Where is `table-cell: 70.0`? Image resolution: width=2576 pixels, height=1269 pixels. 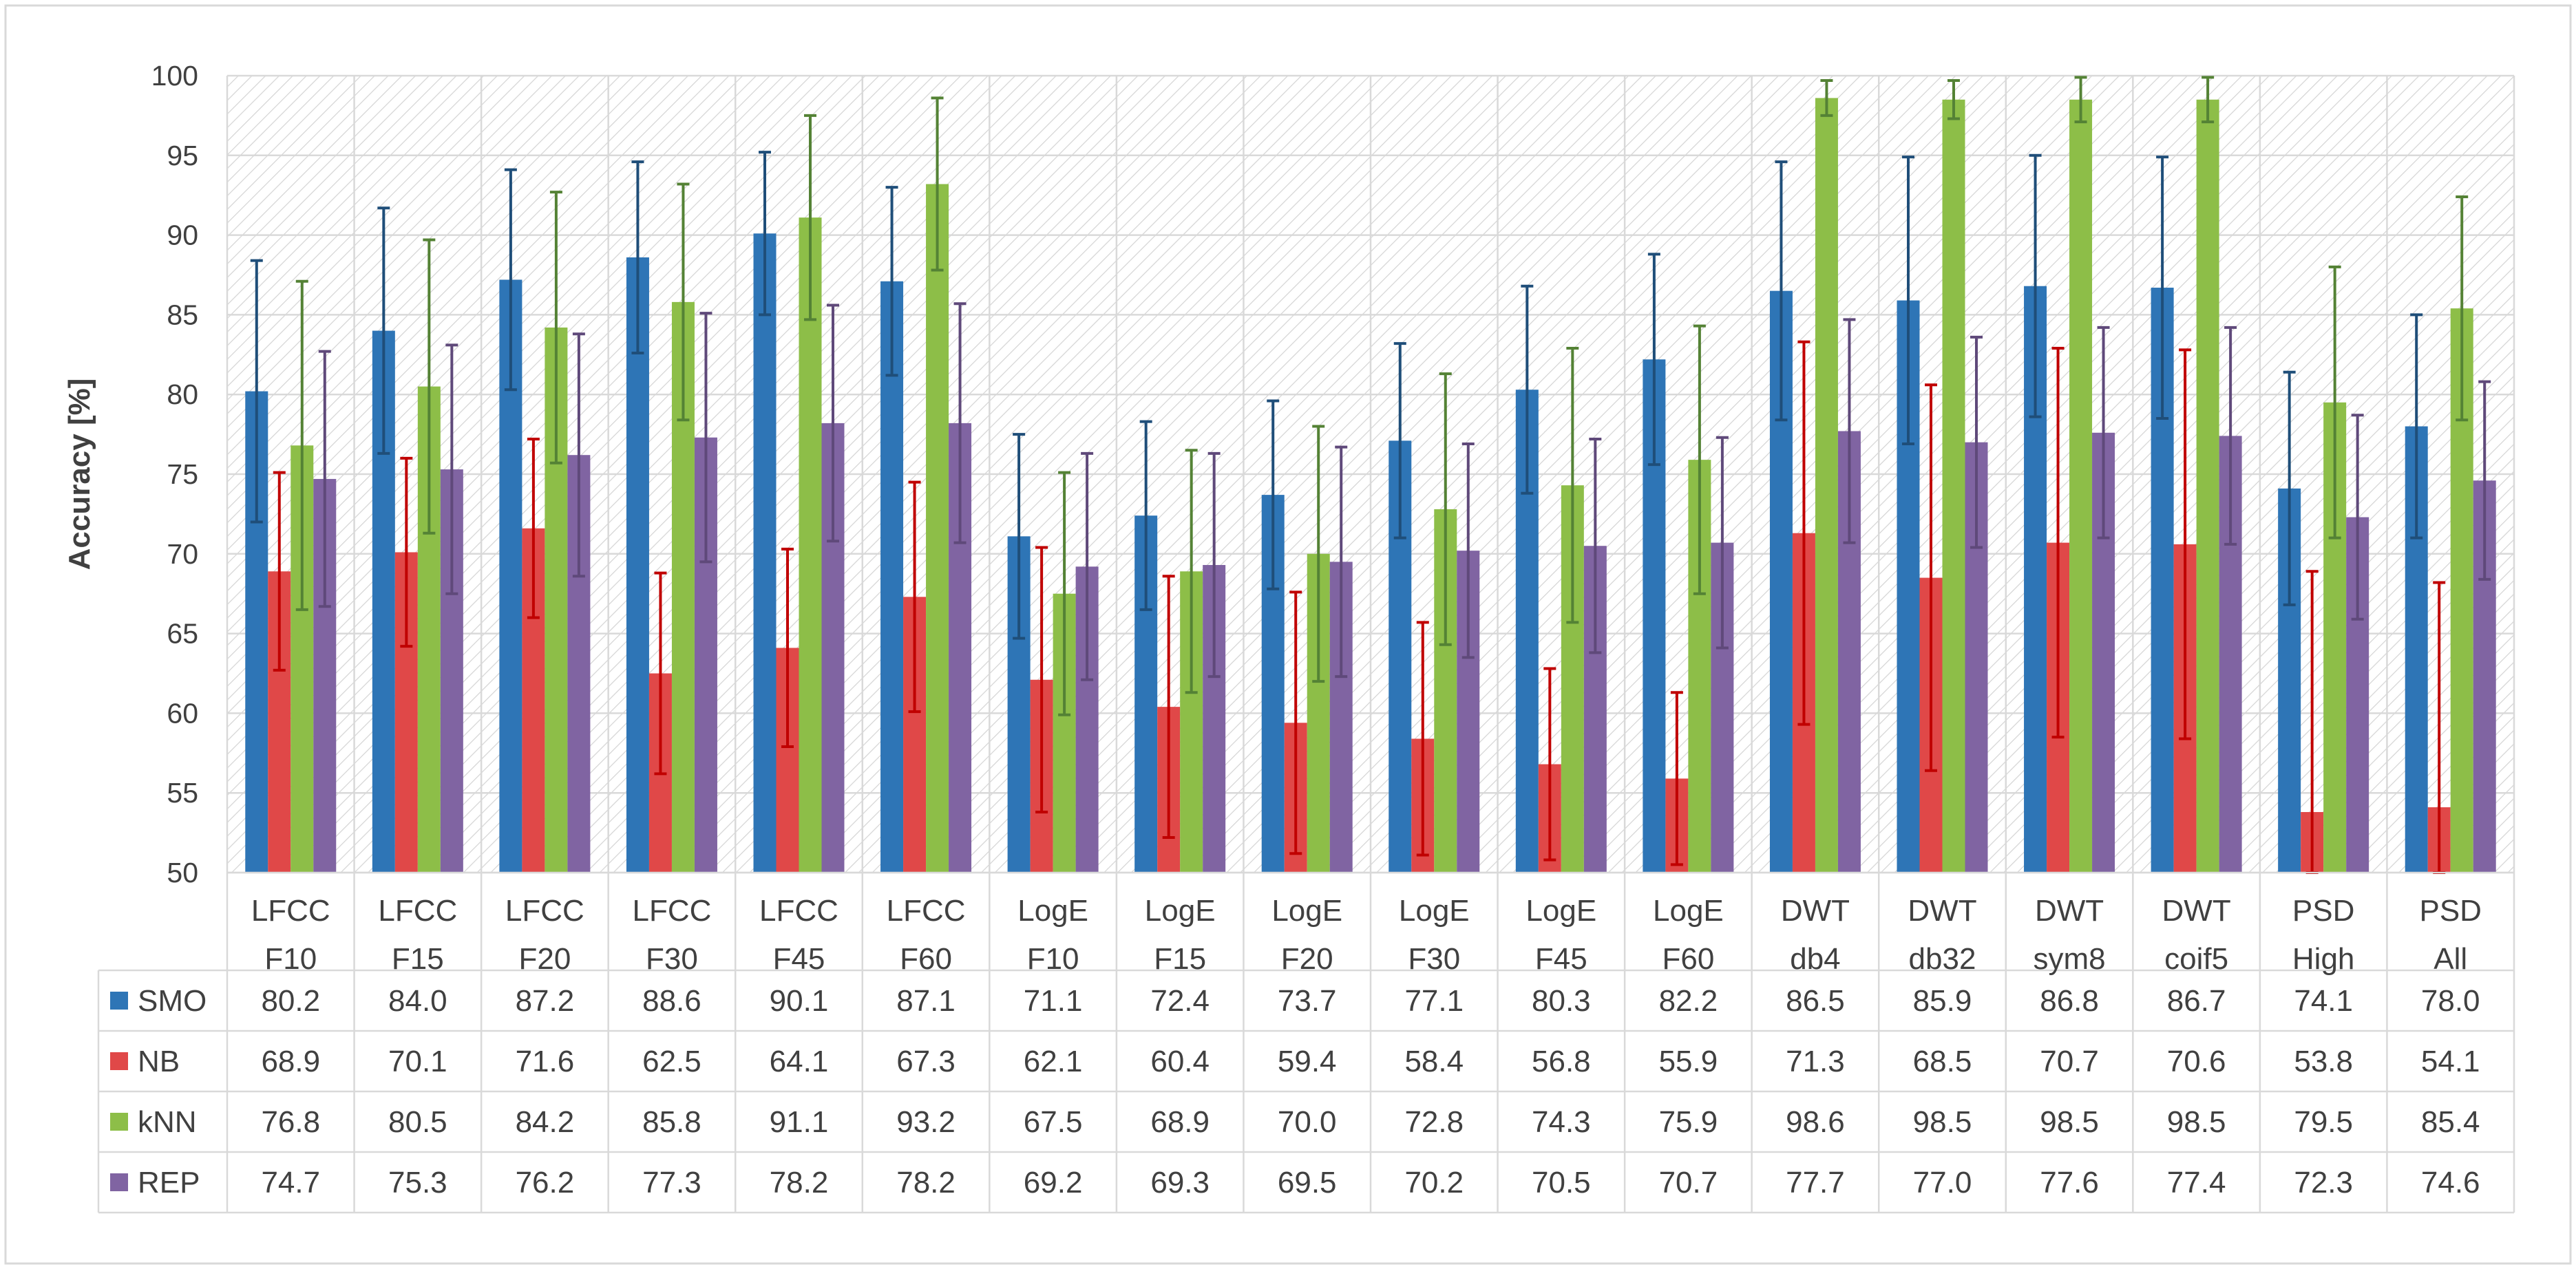
table-cell: 70.0 is located at coordinates (1308, 1122).